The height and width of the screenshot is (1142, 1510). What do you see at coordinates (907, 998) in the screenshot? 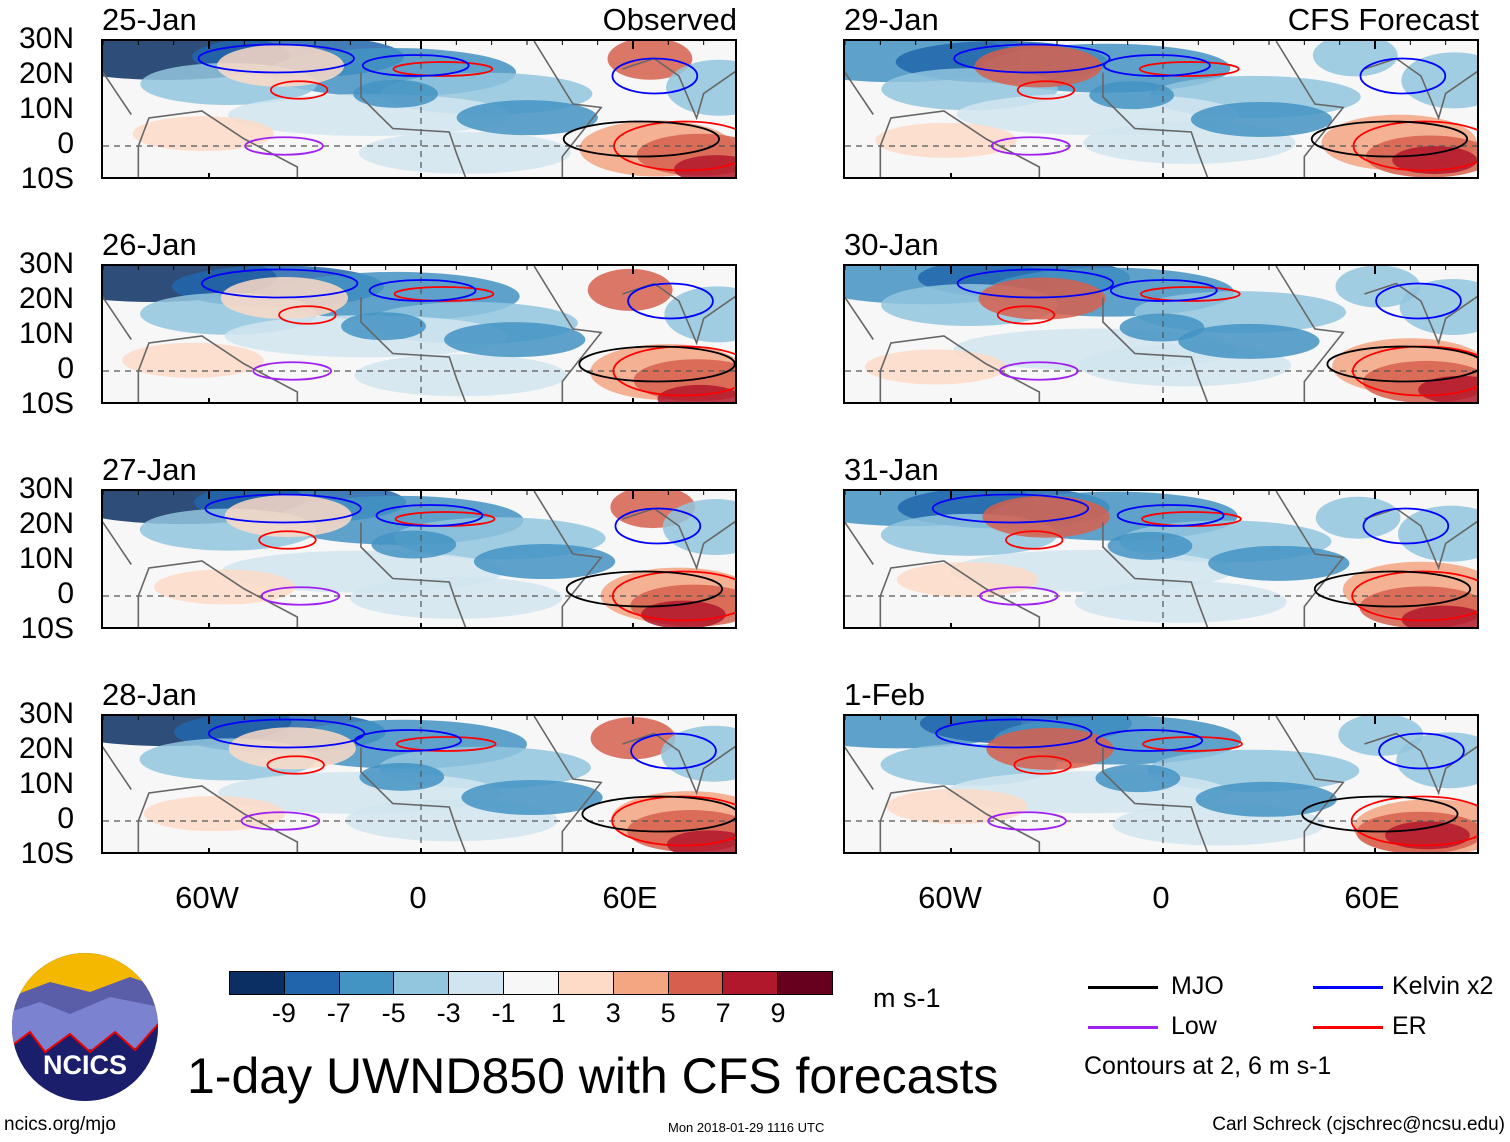
I see `colorbar-units: m s-1` at bounding box center [907, 998].